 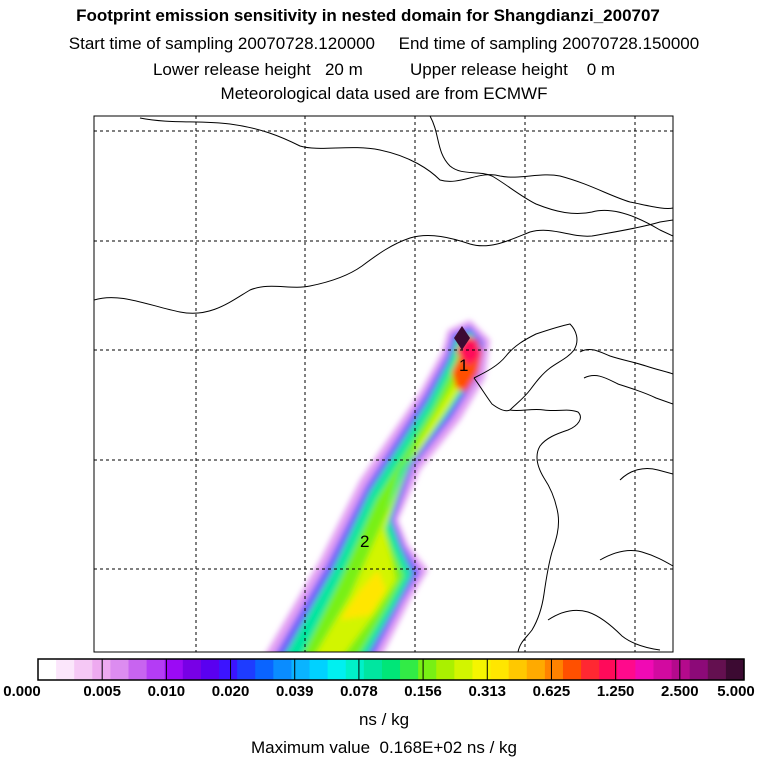 What do you see at coordinates (601, 69) in the screenshot?
I see `upper-release-value: 0 m` at bounding box center [601, 69].